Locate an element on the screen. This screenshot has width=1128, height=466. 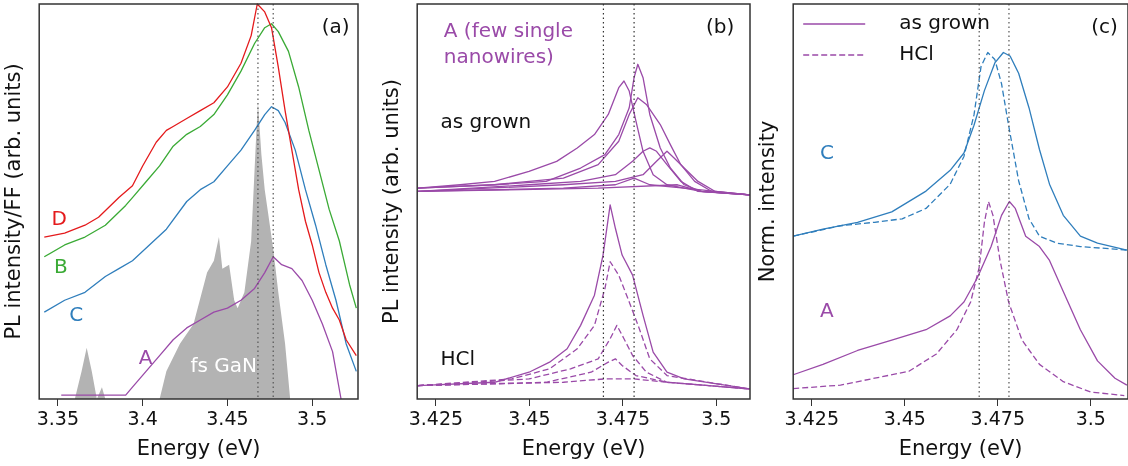
series-label: B is located at coordinates (61, 265).